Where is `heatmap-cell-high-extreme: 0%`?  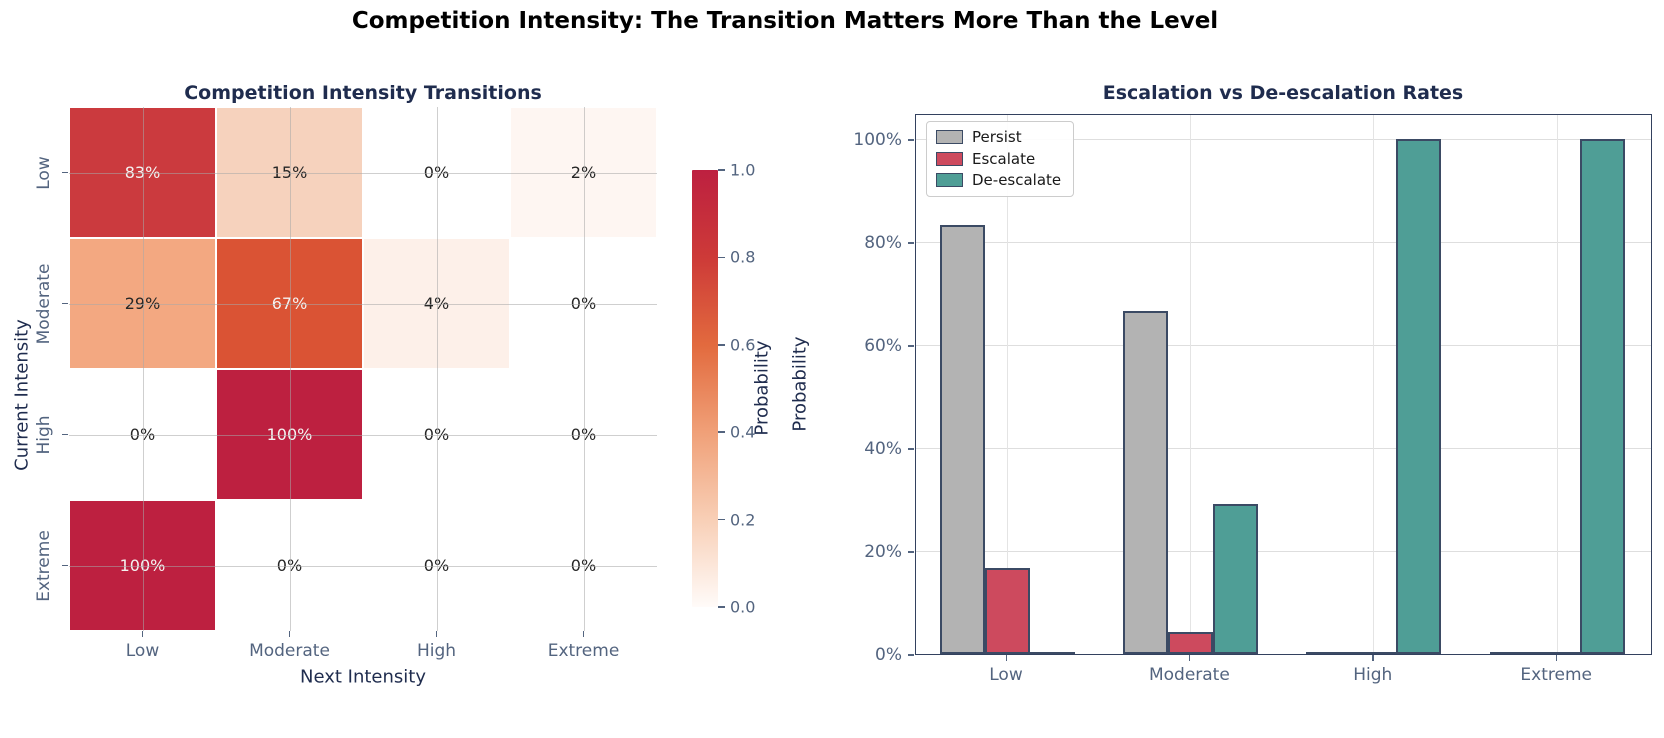
heatmap-cell-high-extreme: 0% is located at coordinates (583, 434).